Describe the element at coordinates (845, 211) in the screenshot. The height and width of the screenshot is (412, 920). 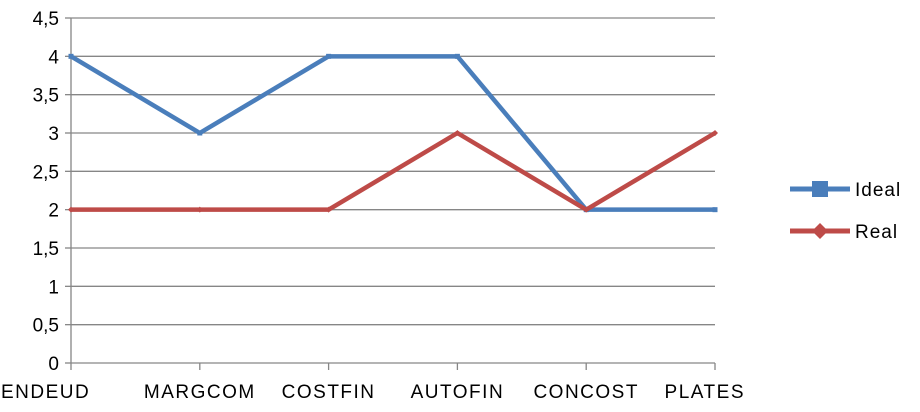
I see `legend: Ideal Real` at that location.